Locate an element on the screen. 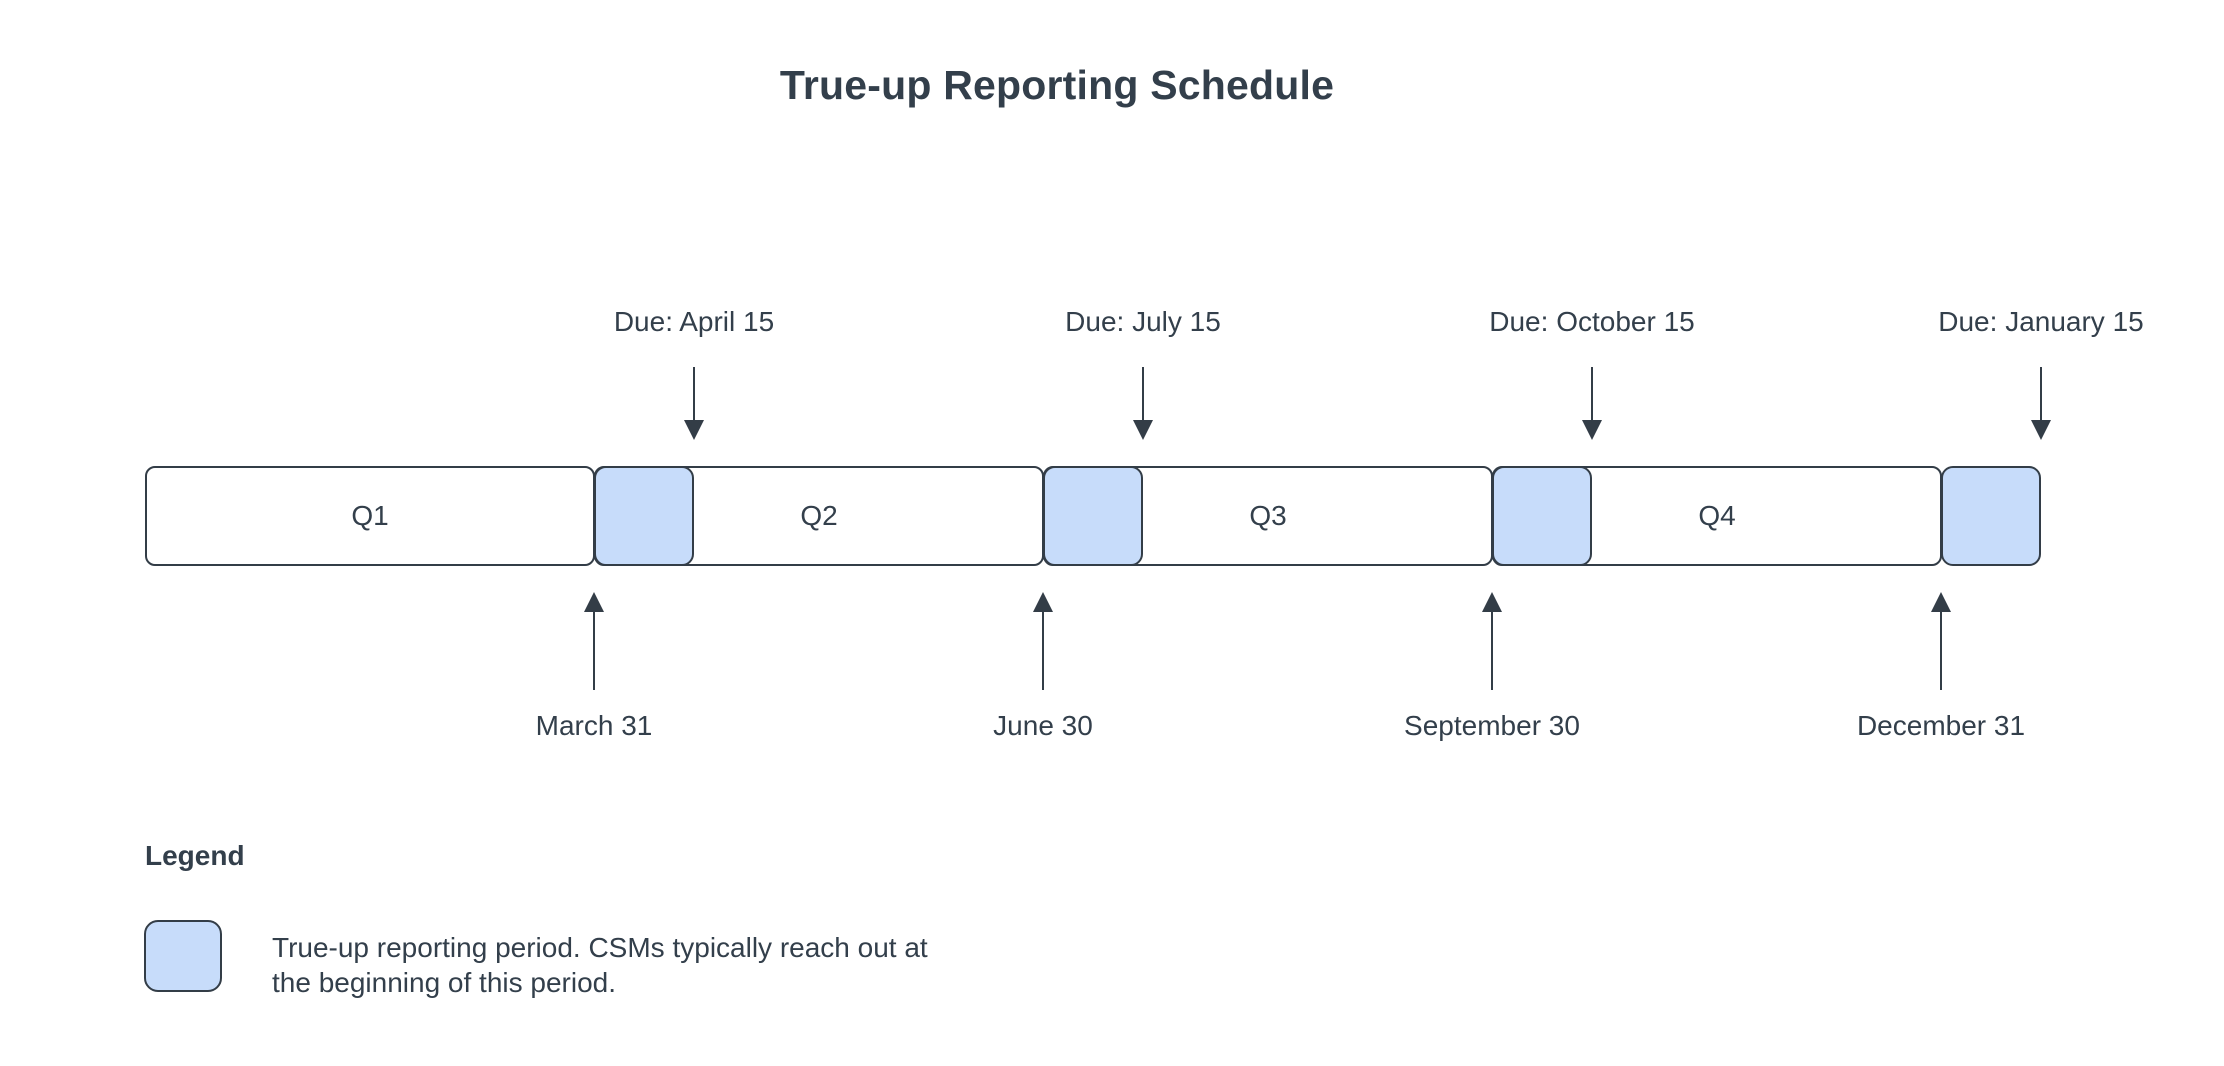 The width and height of the screenshot is (2224, 1066). quarter-box-q1: Q1 is located at coordinates (370, 516).